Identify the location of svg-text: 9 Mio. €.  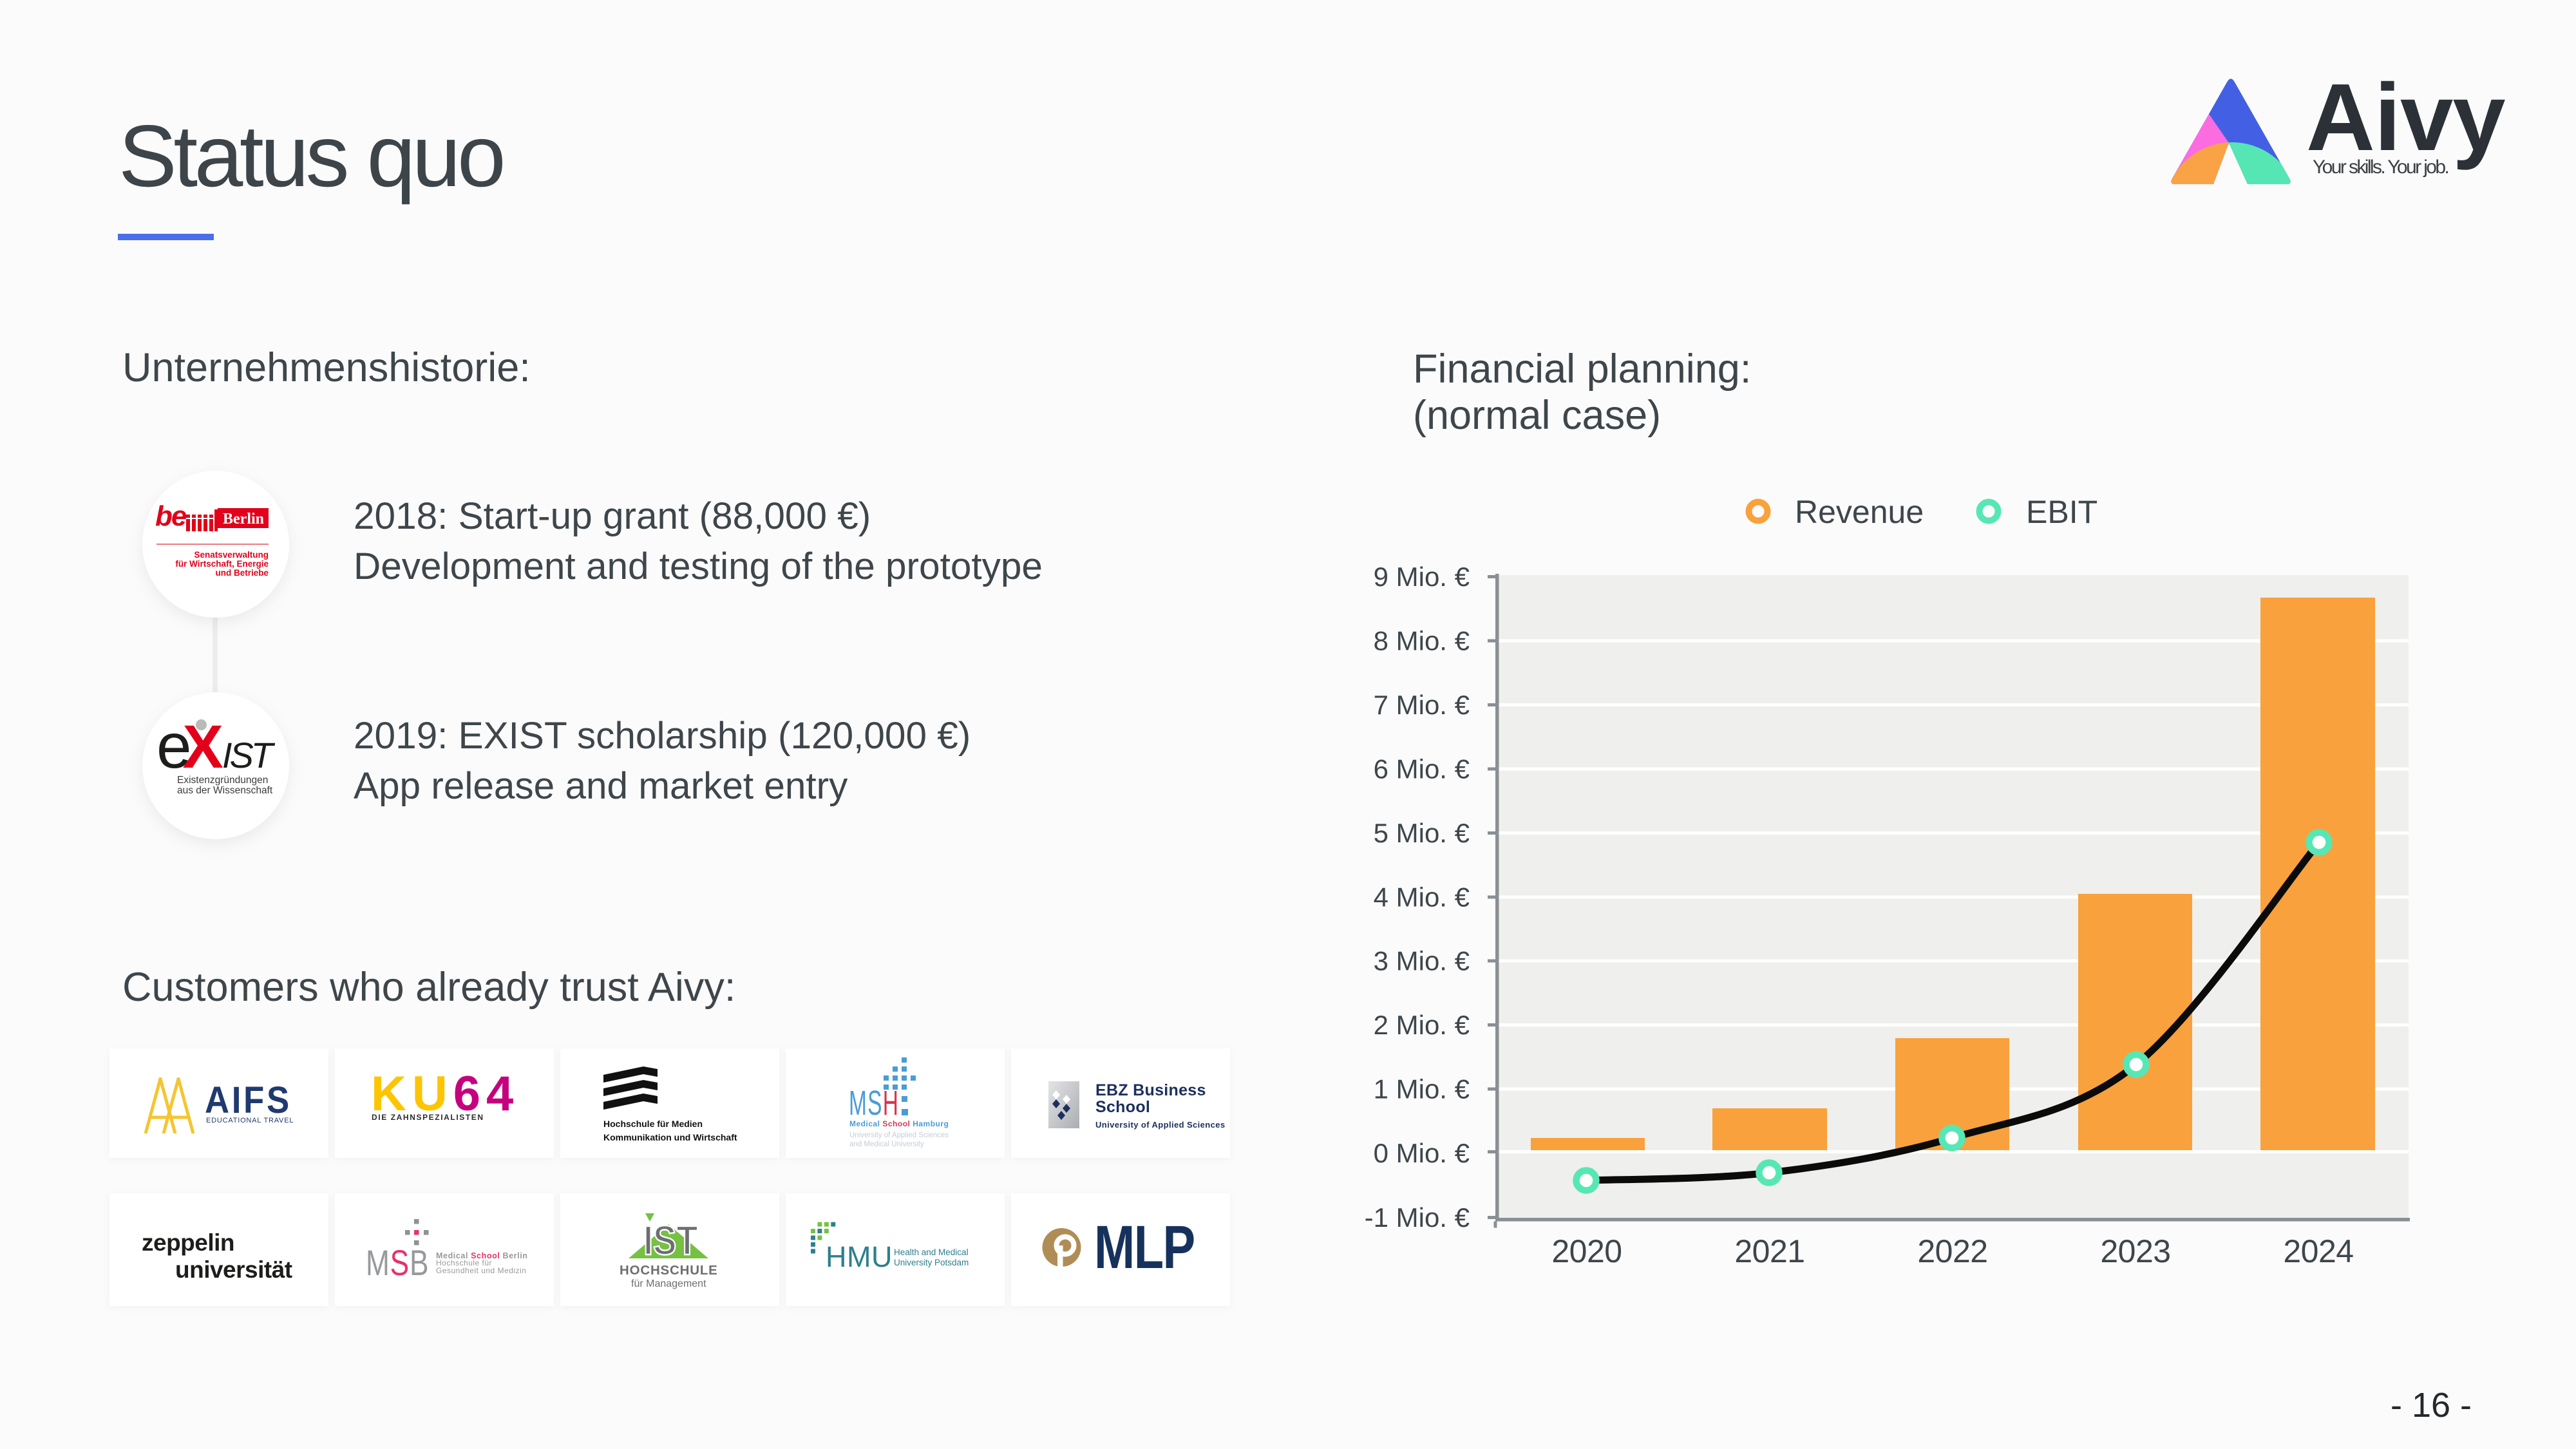
(1422, 577).